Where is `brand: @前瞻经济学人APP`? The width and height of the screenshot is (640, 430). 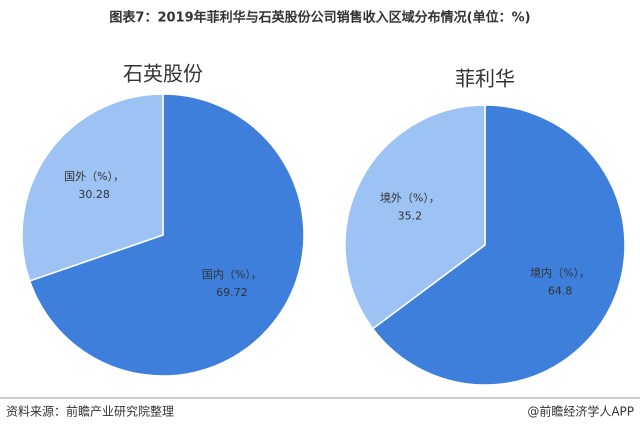 brand: @前瞻经济学人APP is located at coordinates (580, 411).